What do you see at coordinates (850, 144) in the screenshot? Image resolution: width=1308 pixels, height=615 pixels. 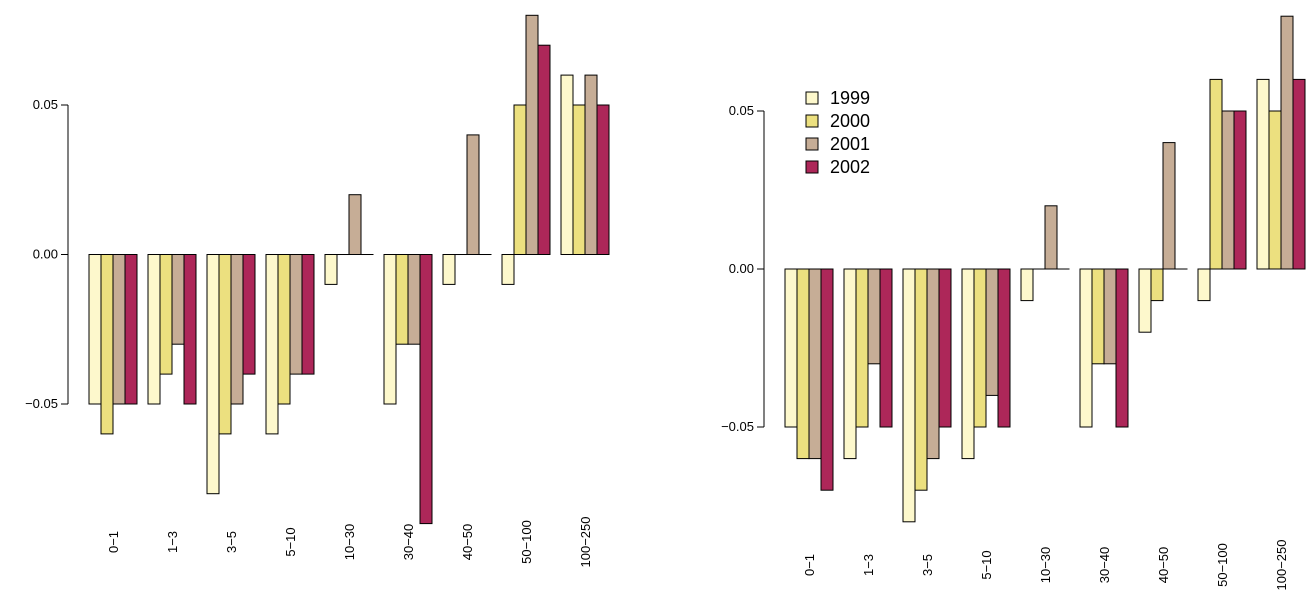 I see `legend-label-2001: 2001` at bounding box center [850, 144].